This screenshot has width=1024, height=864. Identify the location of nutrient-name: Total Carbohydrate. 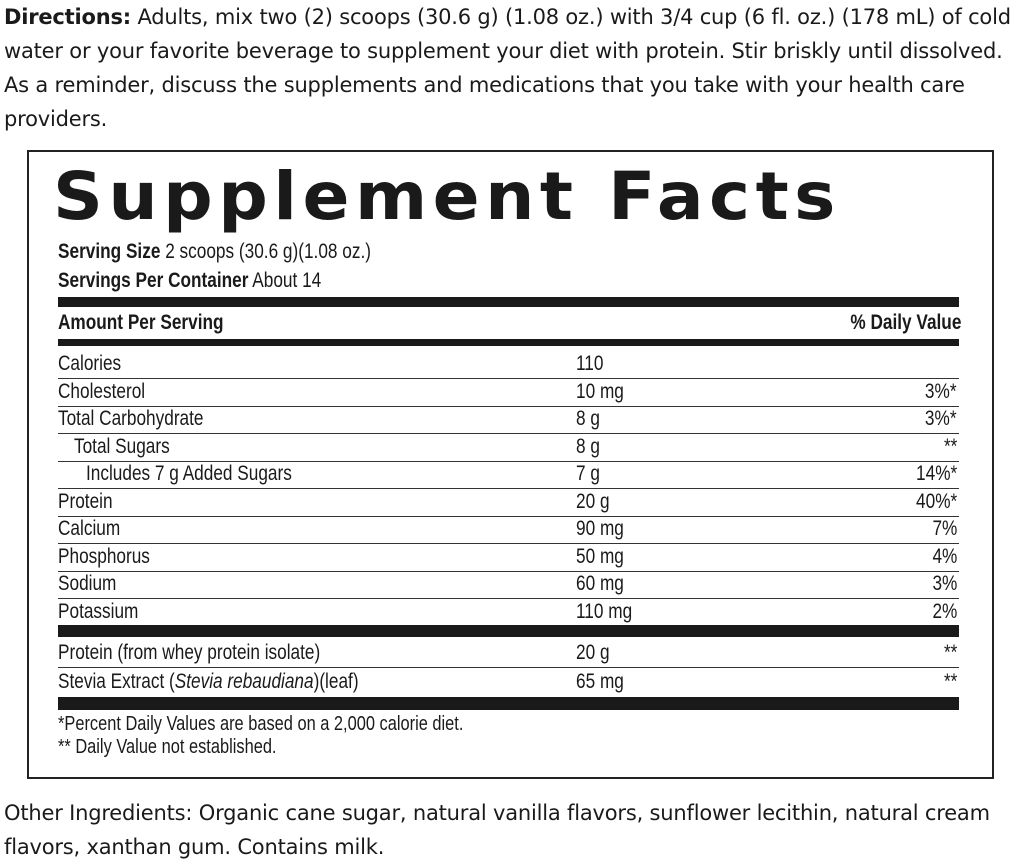
(131, 418).